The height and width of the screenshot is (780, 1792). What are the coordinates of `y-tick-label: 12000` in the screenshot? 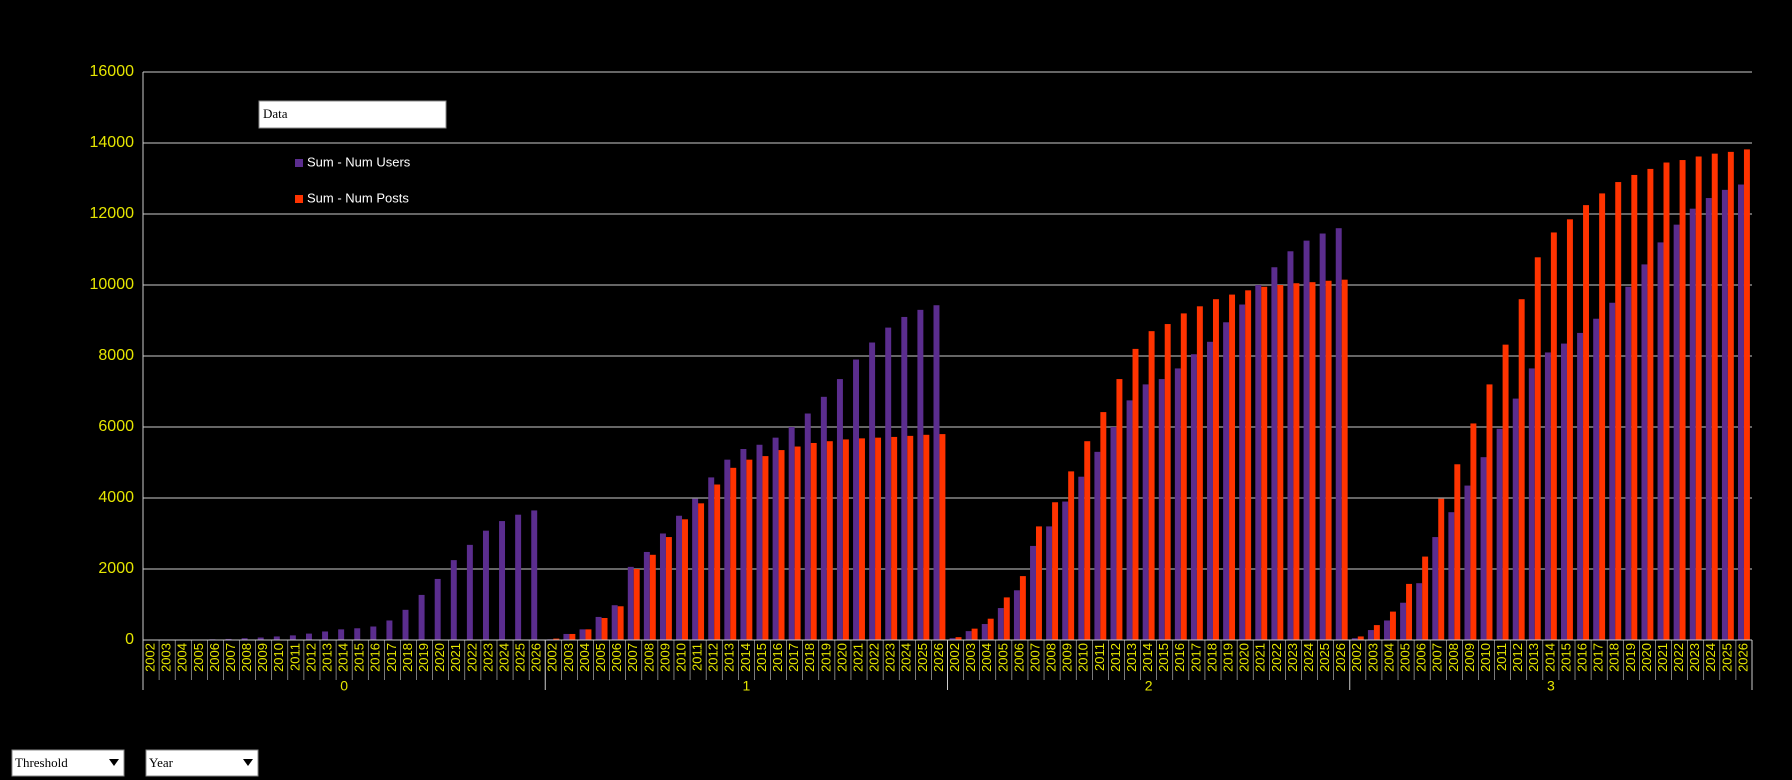 It's located at (112, 213).